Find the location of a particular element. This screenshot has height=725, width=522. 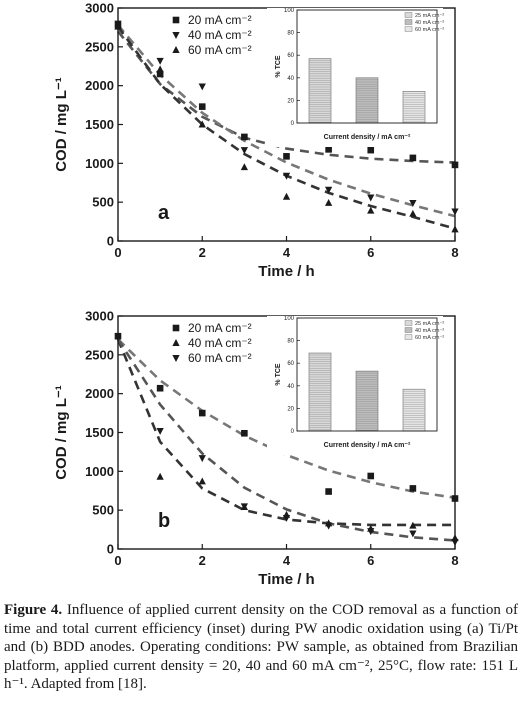

y-tick-label: 0 is located at coordinates (110, 241).